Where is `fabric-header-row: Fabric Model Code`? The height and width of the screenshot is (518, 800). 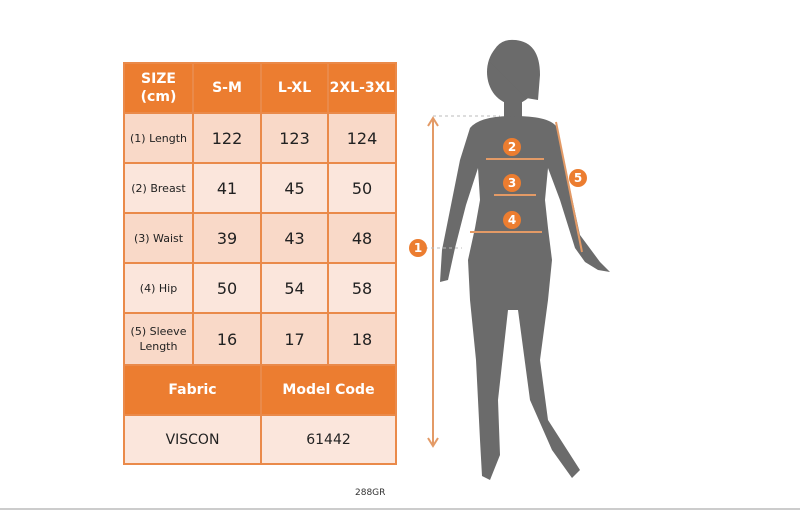
fabric-header-row: Fabric Model Code is located at coordinates (260, 390).